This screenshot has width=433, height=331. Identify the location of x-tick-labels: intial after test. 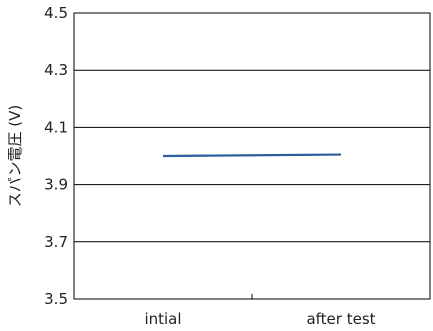
(260, 311).